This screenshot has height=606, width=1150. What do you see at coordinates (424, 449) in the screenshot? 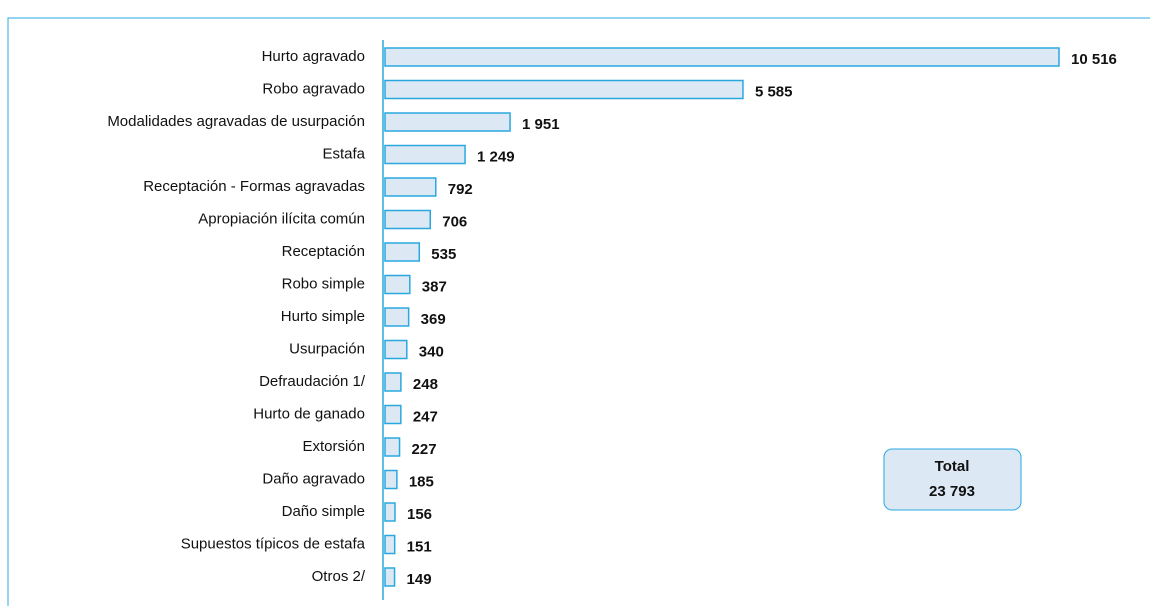
I see `value-label: 227` at bounding box center [424, 449].